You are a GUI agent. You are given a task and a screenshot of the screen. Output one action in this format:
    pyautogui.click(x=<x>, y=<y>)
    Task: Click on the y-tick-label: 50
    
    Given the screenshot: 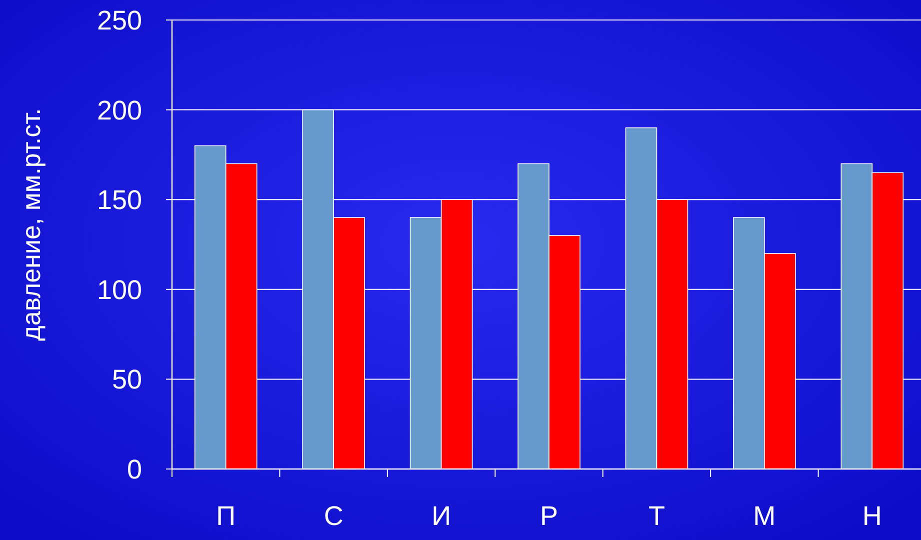 What is the action you would take?
    pyautogui.click(x=127, y=379)
    